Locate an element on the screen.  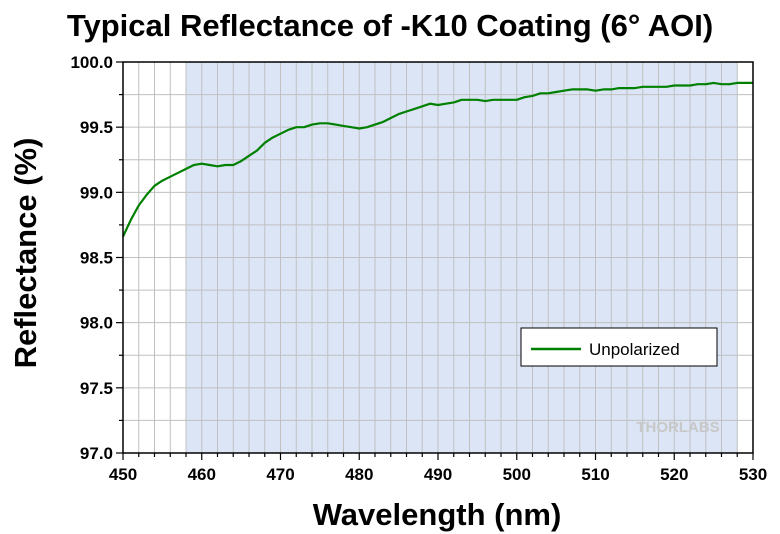
legend-box is located at coordinates (619, 347).